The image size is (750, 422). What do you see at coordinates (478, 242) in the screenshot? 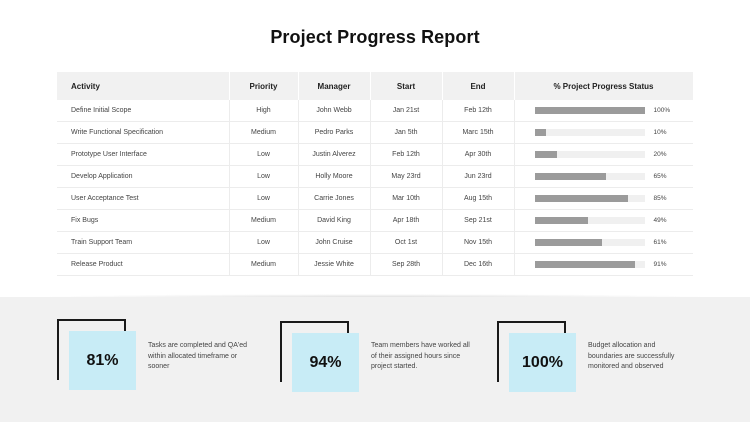
I see `cell-end: Nov 15th` at bounding box center [478, 242].